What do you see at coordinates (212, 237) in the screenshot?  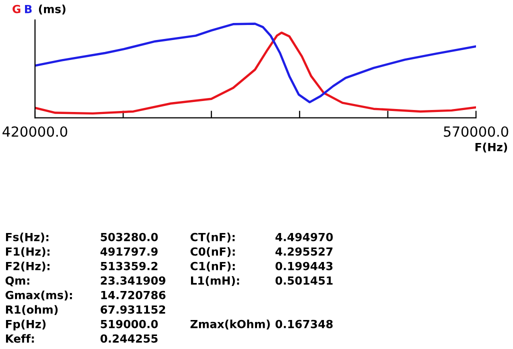 I see `text: CT(nF):` at bounding box center [212, 237].